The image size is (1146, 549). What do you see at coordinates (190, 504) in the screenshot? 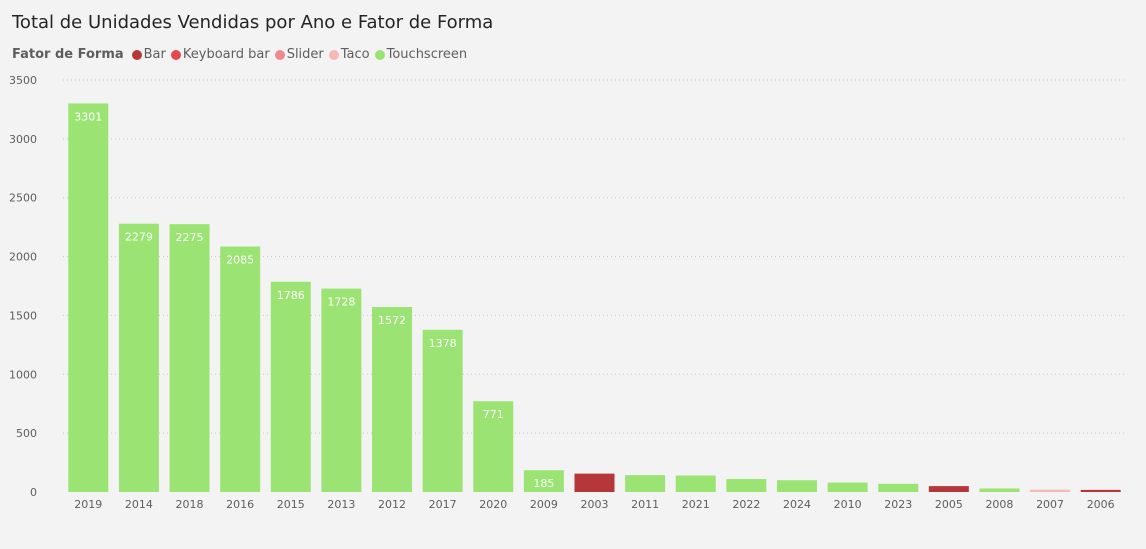
I see `x-tick-label: 2018` at bounding box center [190, 504].